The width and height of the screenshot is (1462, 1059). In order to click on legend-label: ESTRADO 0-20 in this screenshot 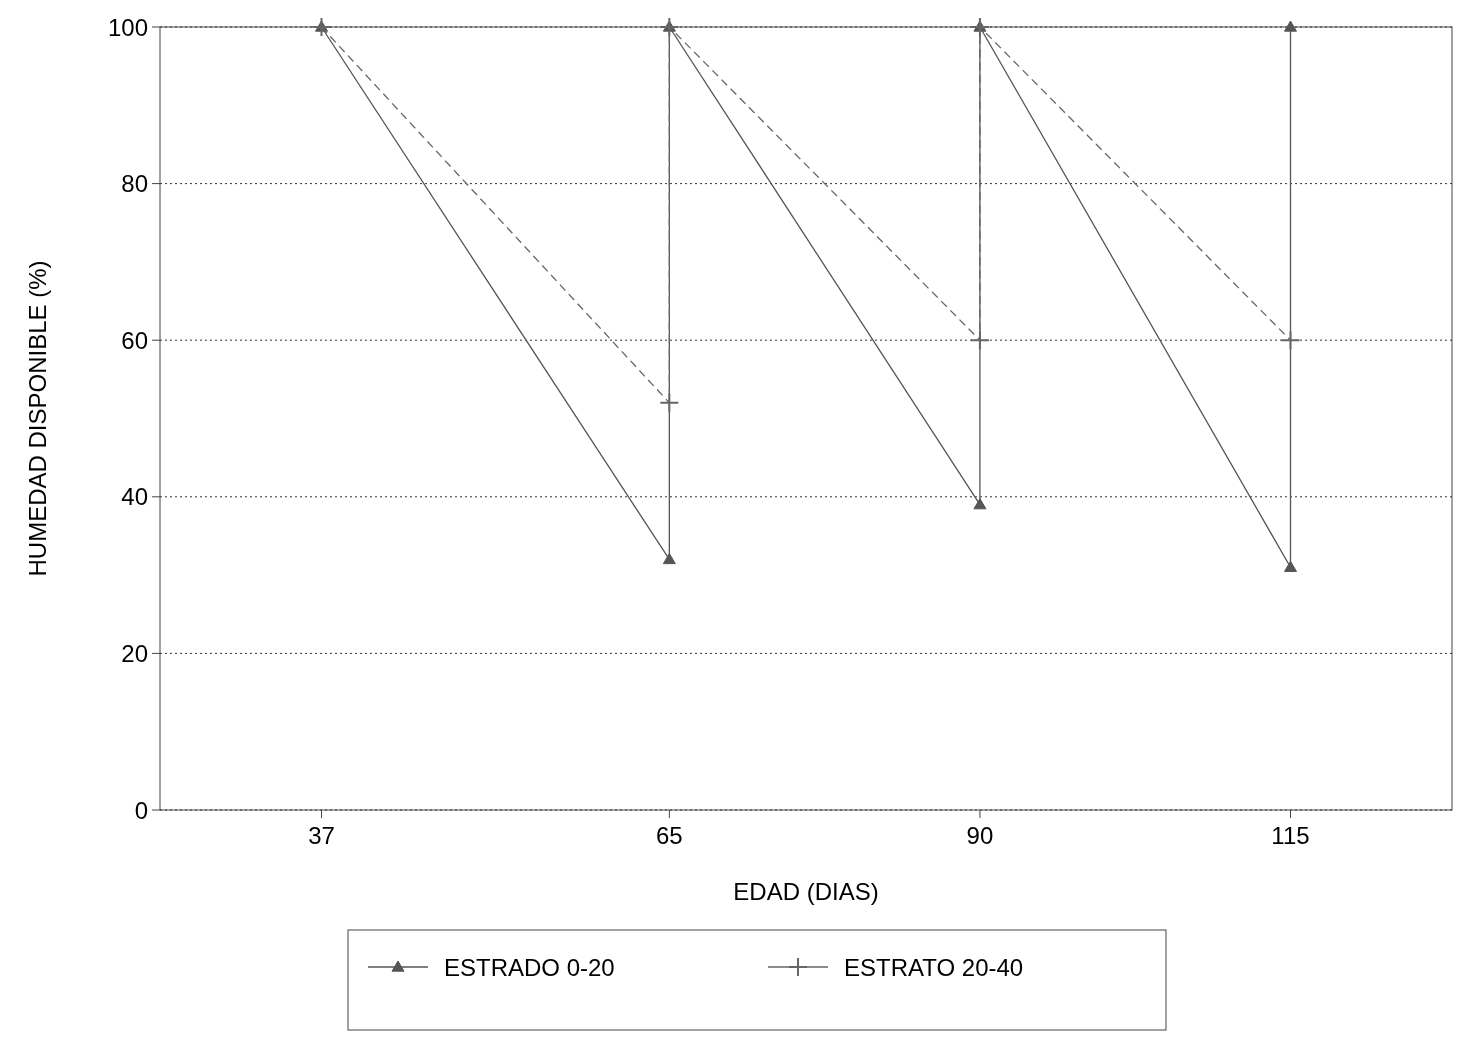, I will do `click(529, 967)`.